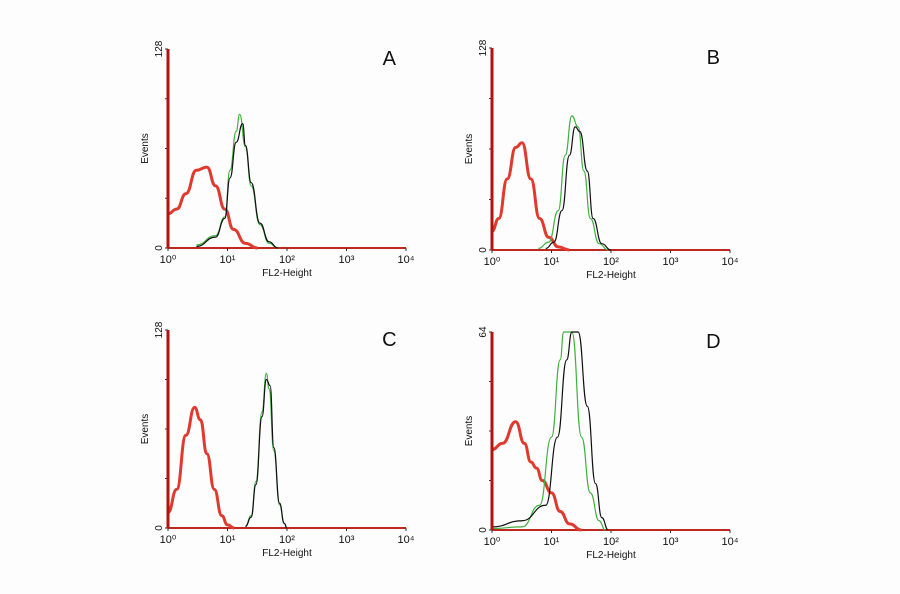 This screenshot has width=900, height=594. I want to click on panel-d: 10⁰ 10¹ 10² 10³ 10⁴ 0 64 Events FL2-Height D, so click(601, 443).